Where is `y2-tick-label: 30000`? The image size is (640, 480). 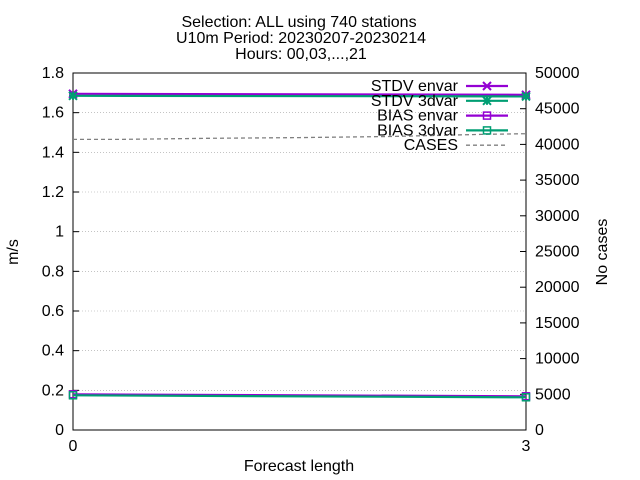
y2-tick-label: 30000 is located at coordinates (557, 216).